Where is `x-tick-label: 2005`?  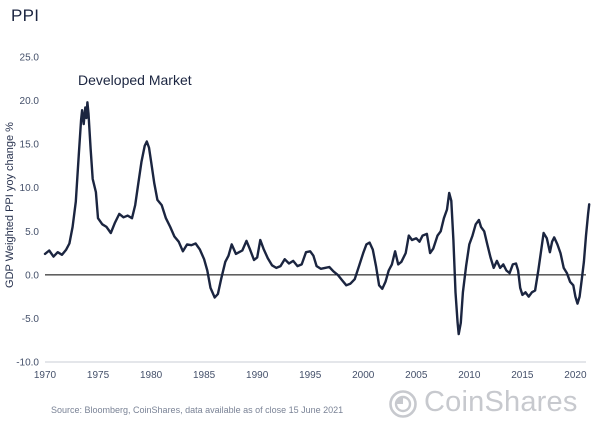
x-tick-label: 2005 is located at coordinates (416, 375).